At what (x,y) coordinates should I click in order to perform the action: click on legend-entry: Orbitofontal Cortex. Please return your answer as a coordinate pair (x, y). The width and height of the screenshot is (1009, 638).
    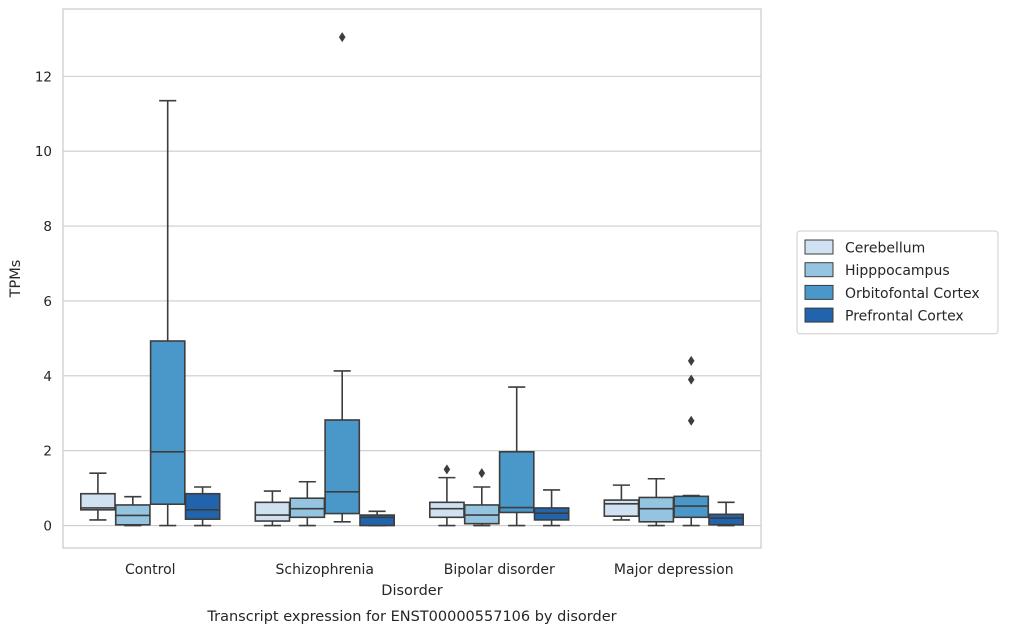
    Looking at the image, I should click on (912, 294).